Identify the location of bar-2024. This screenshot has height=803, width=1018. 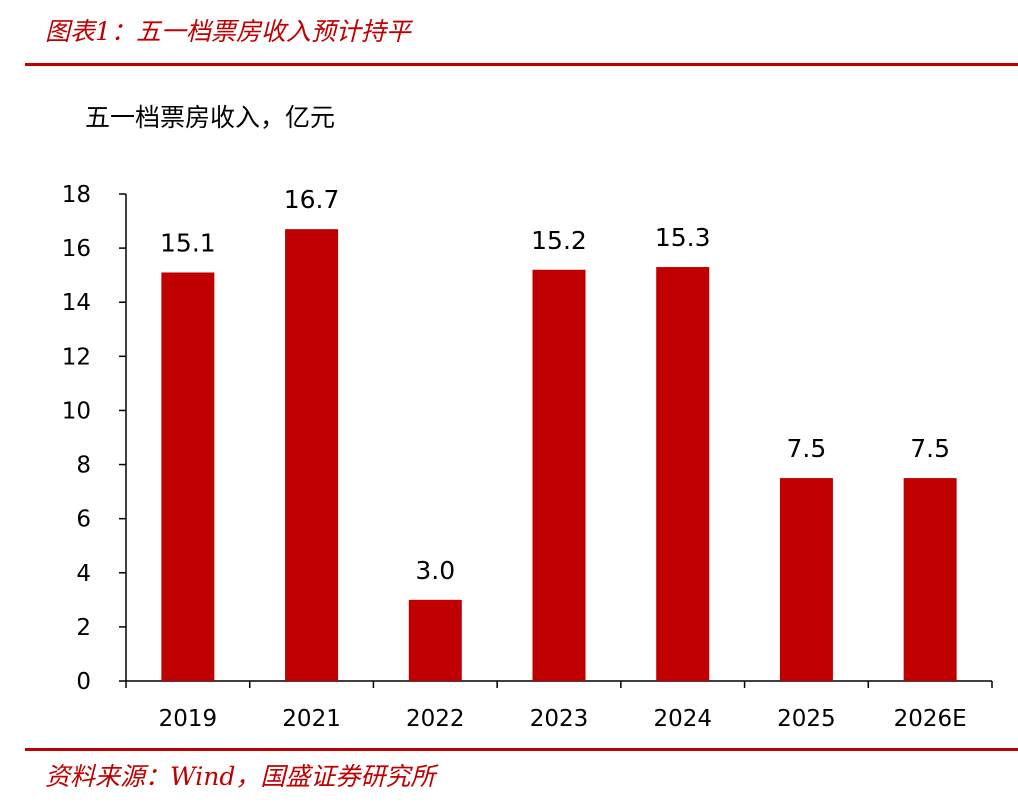
(683, 474).